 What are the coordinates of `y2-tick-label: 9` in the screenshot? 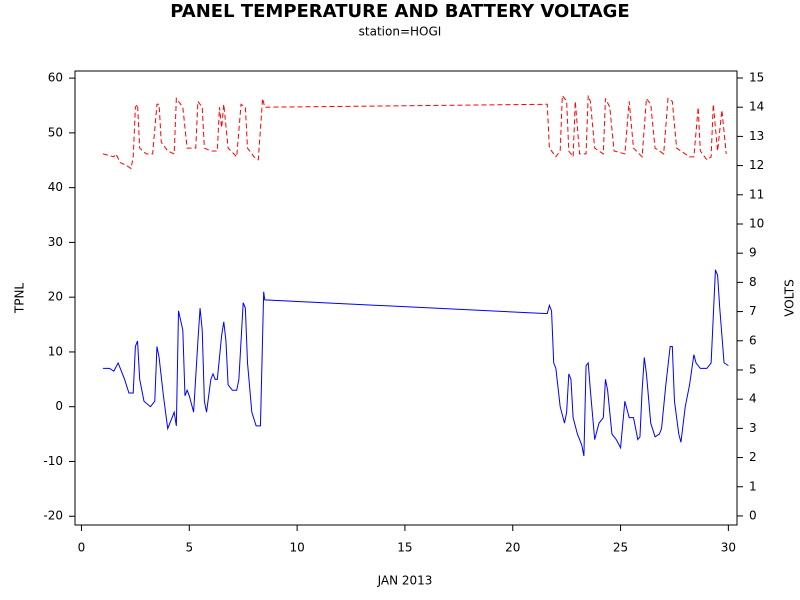 It's located at (753, 253).